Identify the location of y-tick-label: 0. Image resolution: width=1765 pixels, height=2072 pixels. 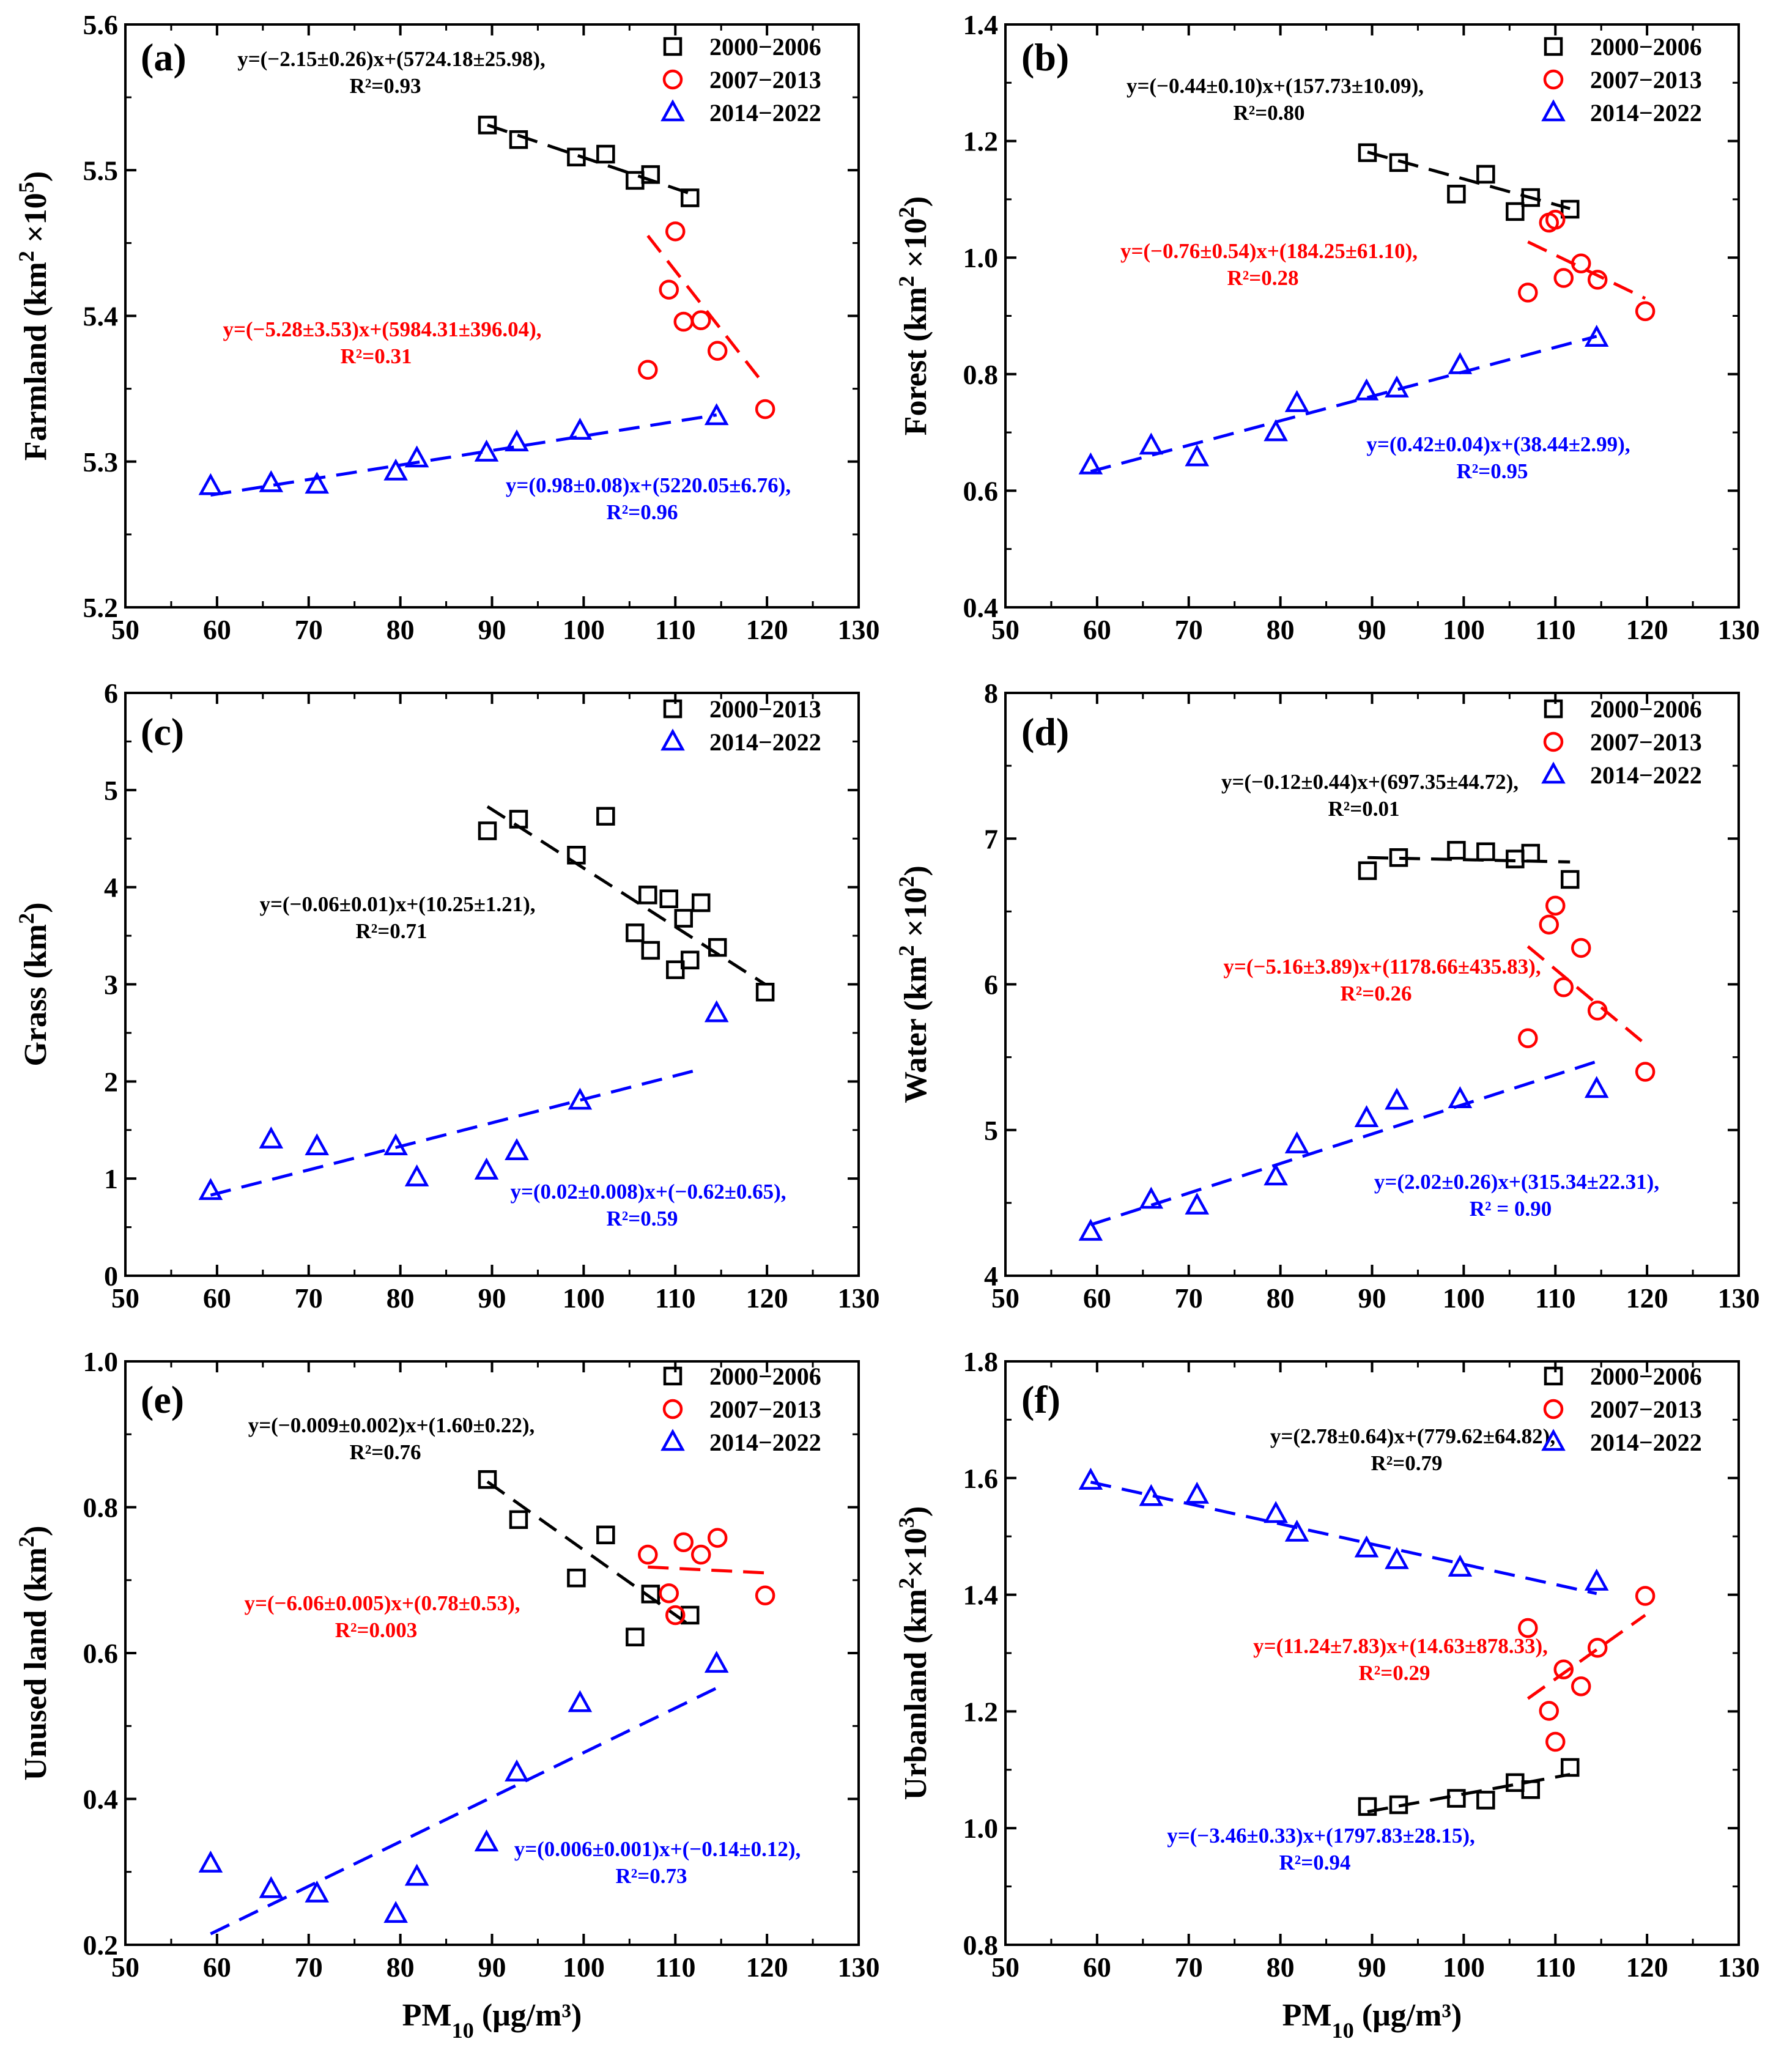
(111, 1276).